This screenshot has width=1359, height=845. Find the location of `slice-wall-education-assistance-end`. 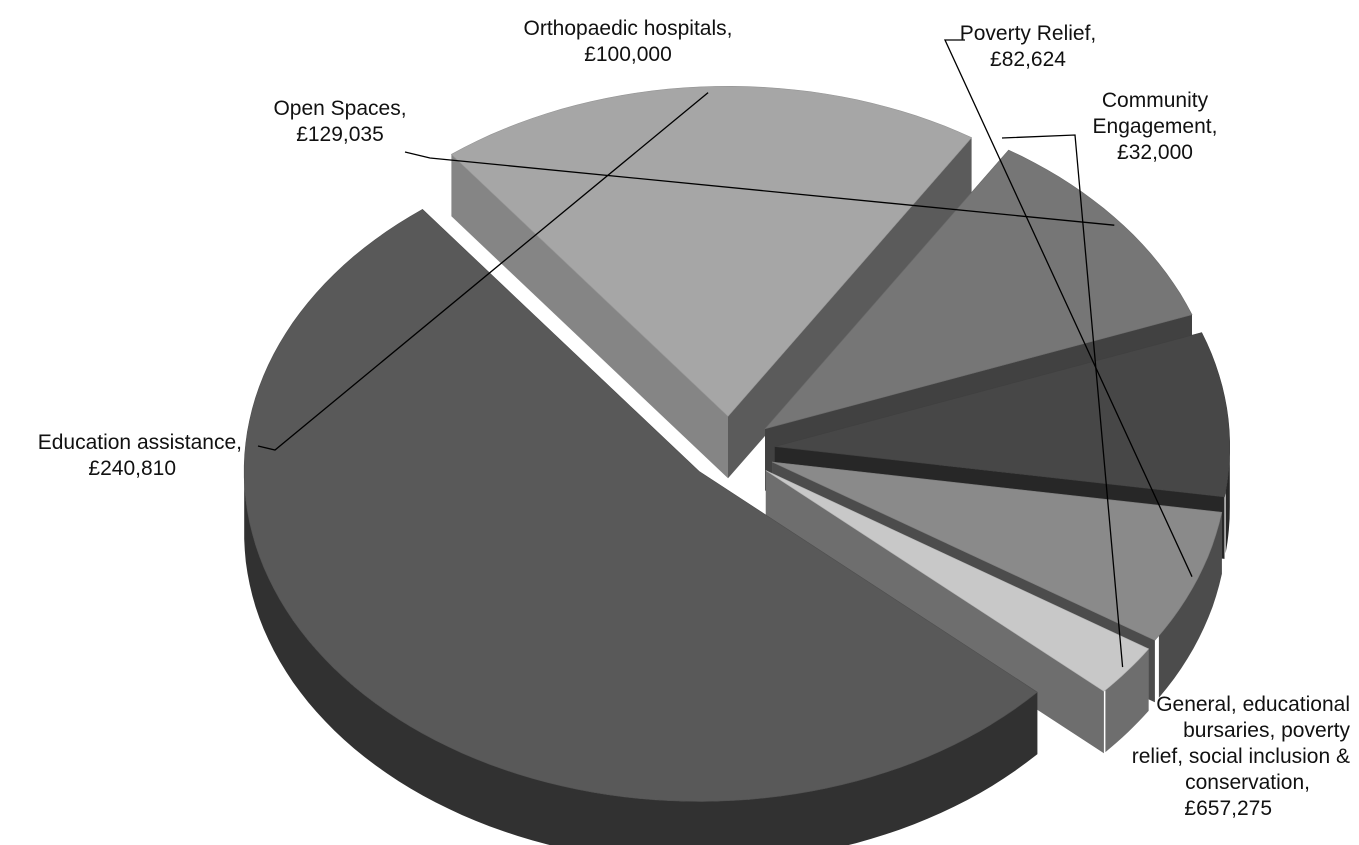

slice-wall-education-assistance-end is located at coordinates (850, 308).